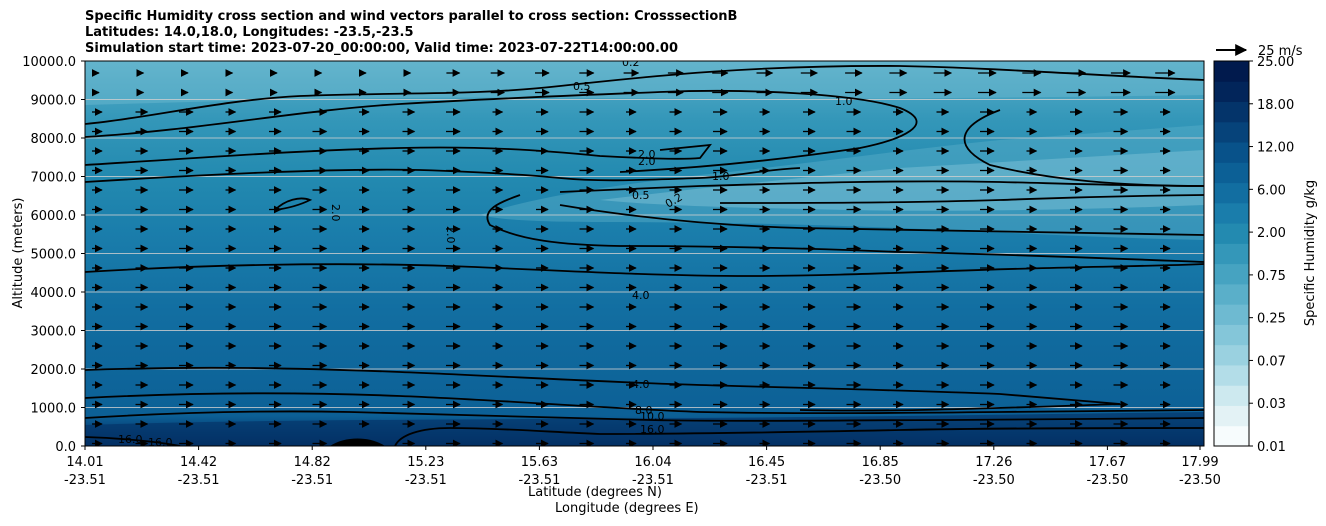  What do you see at coordinates (1275, 62) in the screenshot?
I see `colorbar-tick-label: 25.00` at bounding box center [1275, 62].